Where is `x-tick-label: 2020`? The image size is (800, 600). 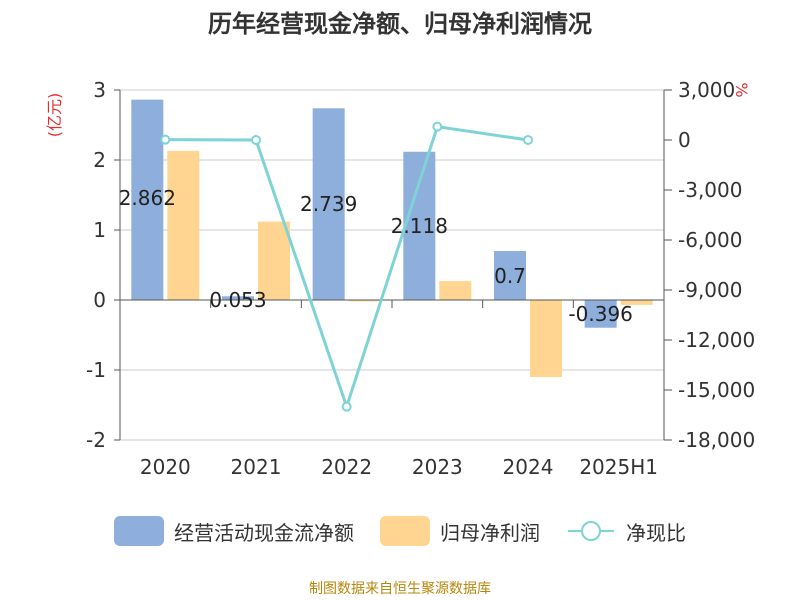
x-tick-label: 2020 is located at coordinates (165, 467).